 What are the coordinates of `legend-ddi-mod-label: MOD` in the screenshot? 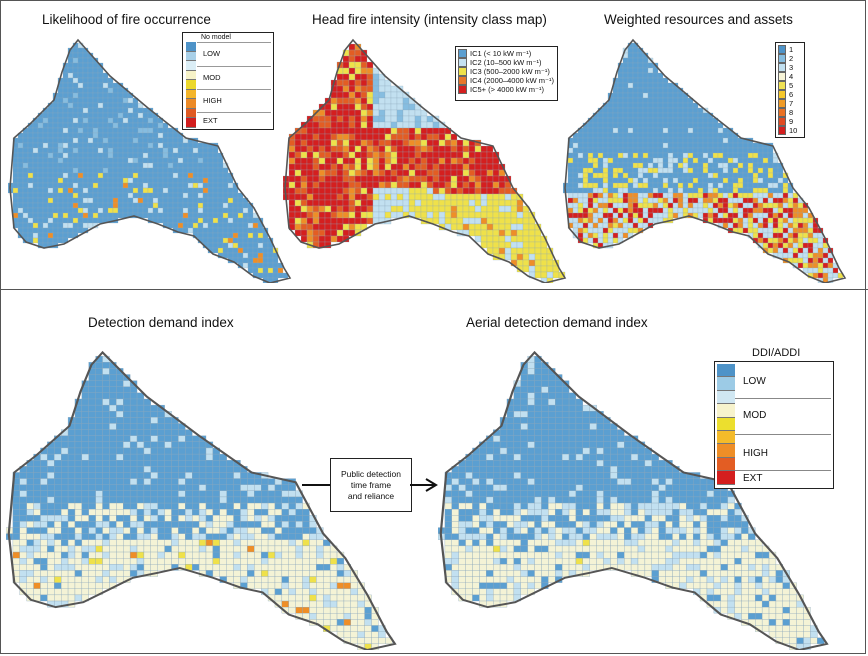 It's located at (755, 415).